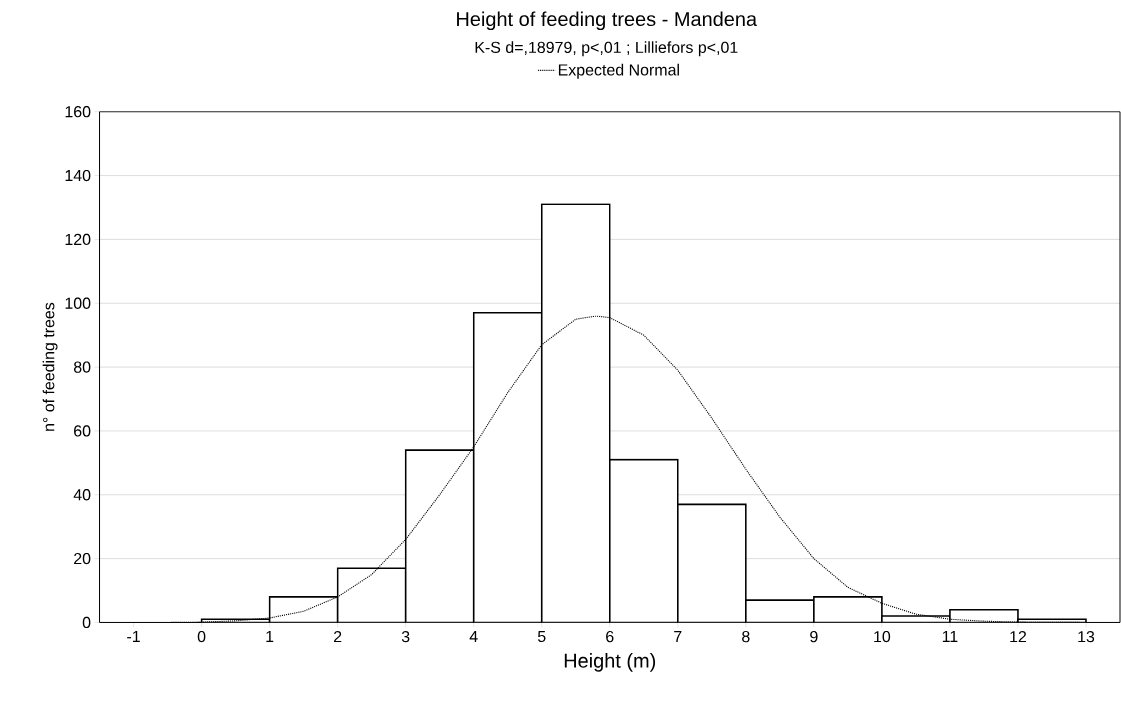  Describe the element at coordinates (82, 431) in the screenshot. I see `y-tick-label: 60` at that location.